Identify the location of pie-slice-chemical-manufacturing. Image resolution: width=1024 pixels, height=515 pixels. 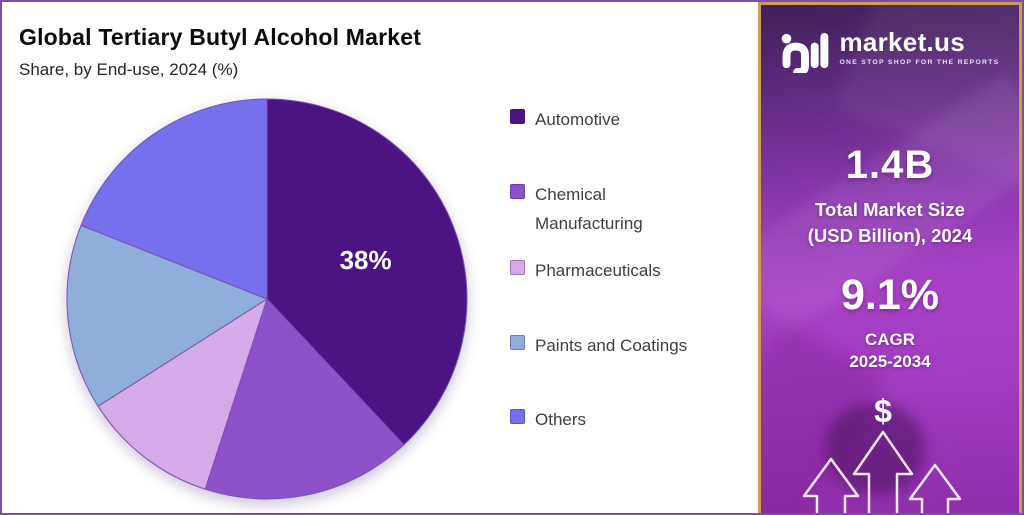
(304, 399).